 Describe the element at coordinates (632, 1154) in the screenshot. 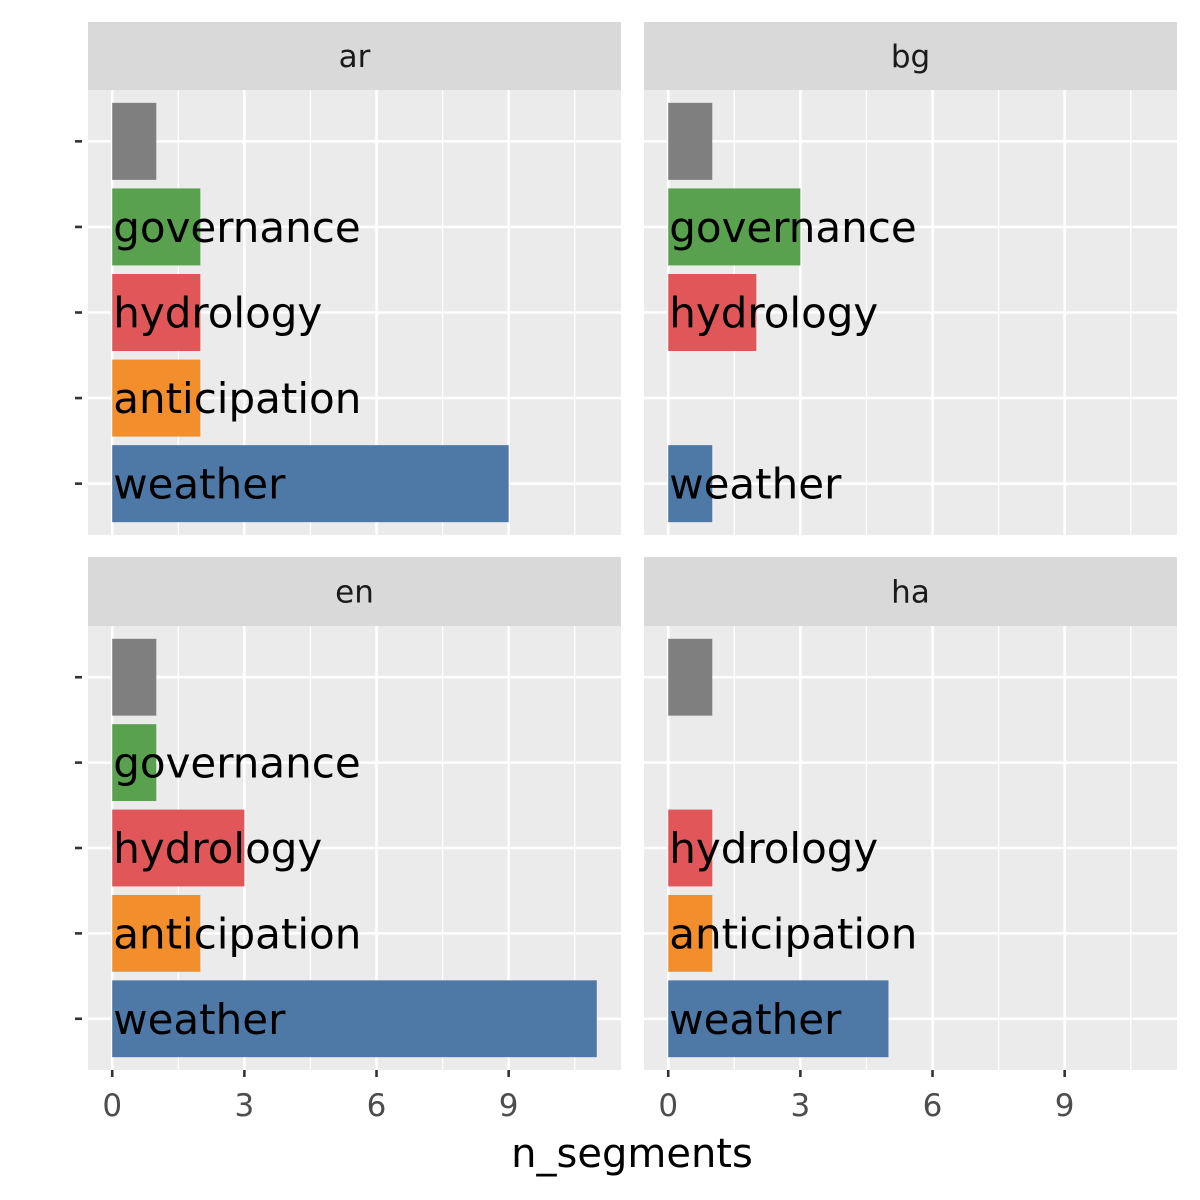

I see `x-axis-title: n_segments` at that location.